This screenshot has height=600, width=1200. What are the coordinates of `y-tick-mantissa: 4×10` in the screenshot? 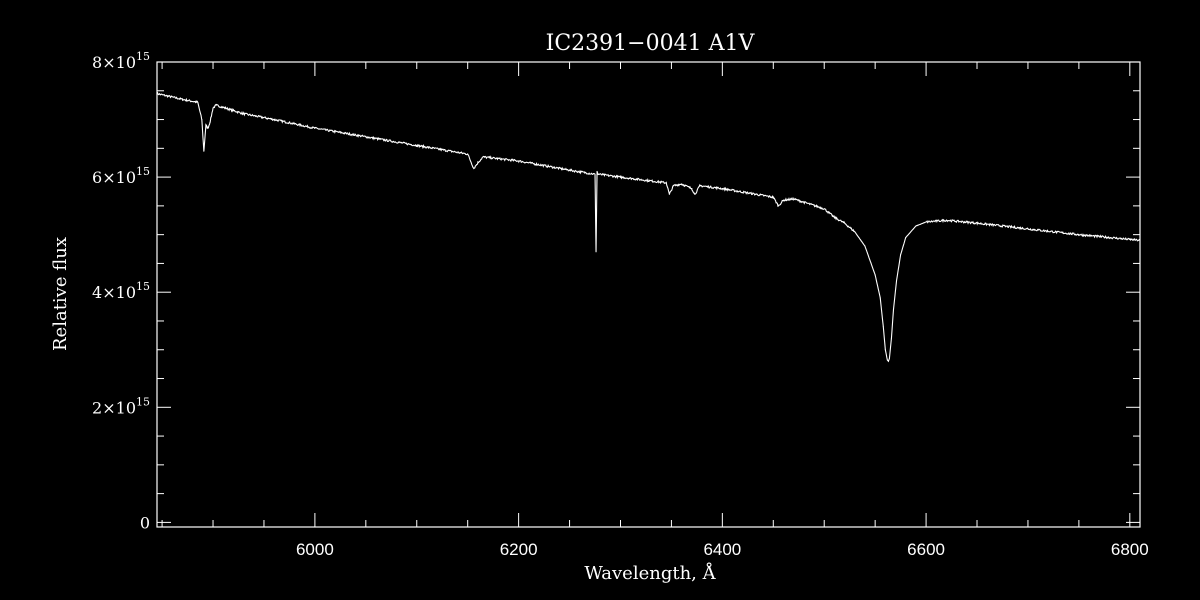 It's located at (114, 292).